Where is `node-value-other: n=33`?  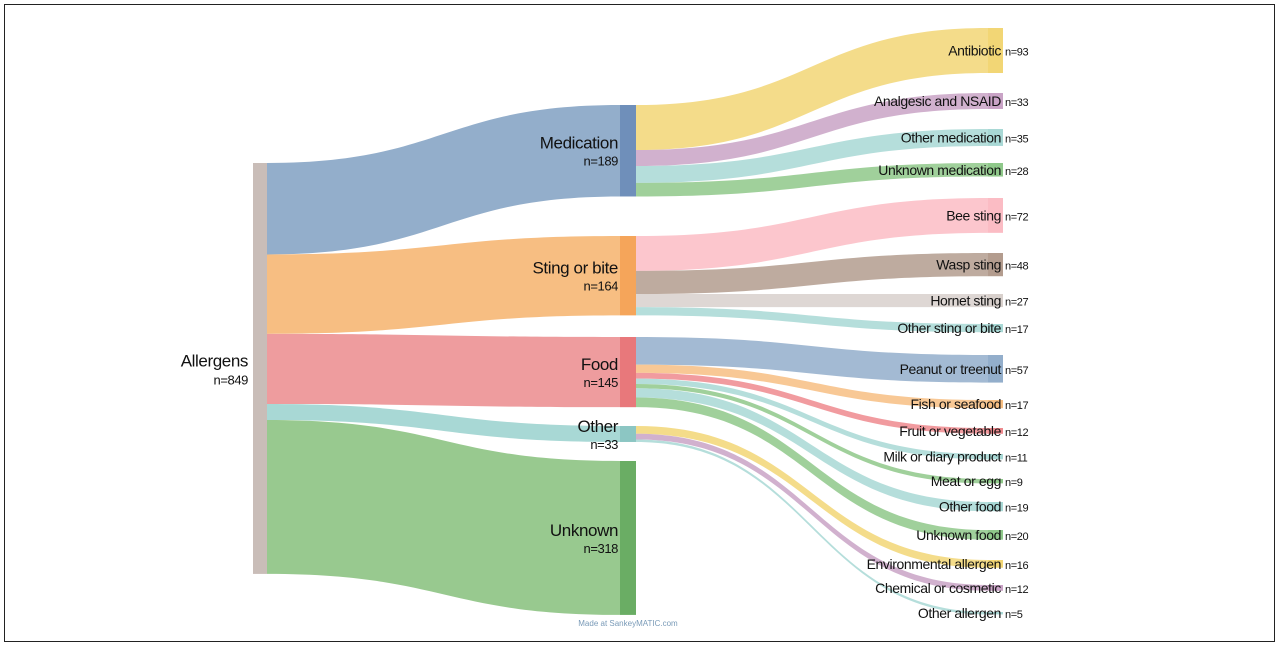
node-value-other: n=33 is located at coordinates (604, 444).